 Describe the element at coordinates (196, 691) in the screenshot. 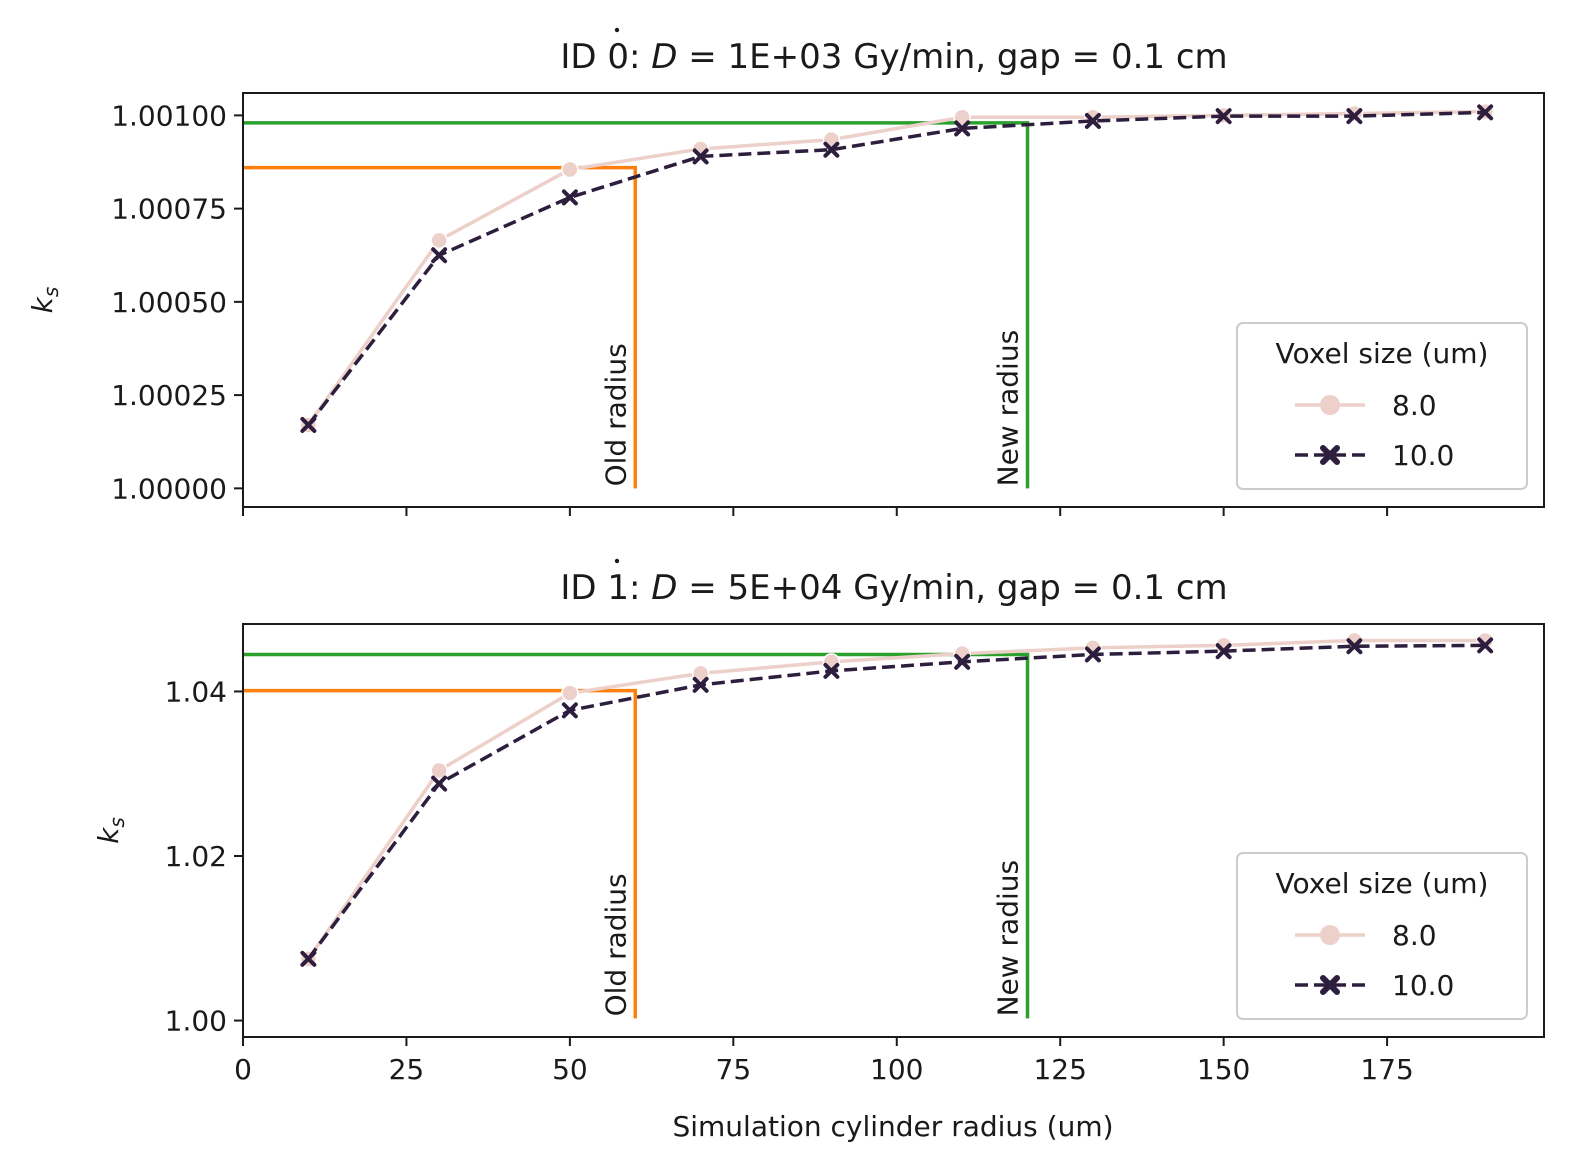

I see `y-tick-label-2: 1.04` at that location.